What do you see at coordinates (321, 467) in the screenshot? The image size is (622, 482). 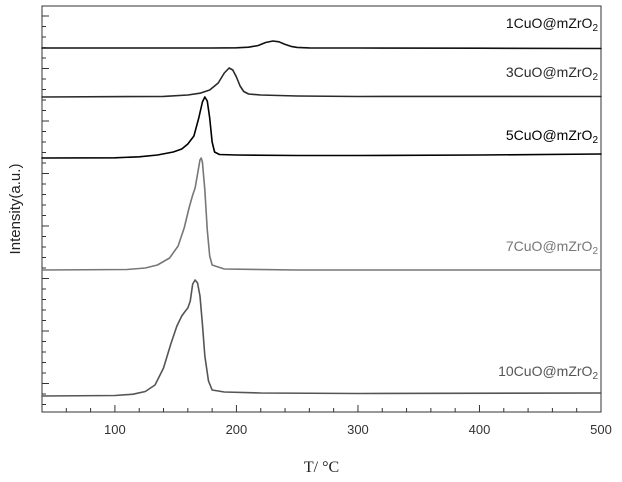 I see `x-axis-title: T/ °C` at bounding box center [321, 467].